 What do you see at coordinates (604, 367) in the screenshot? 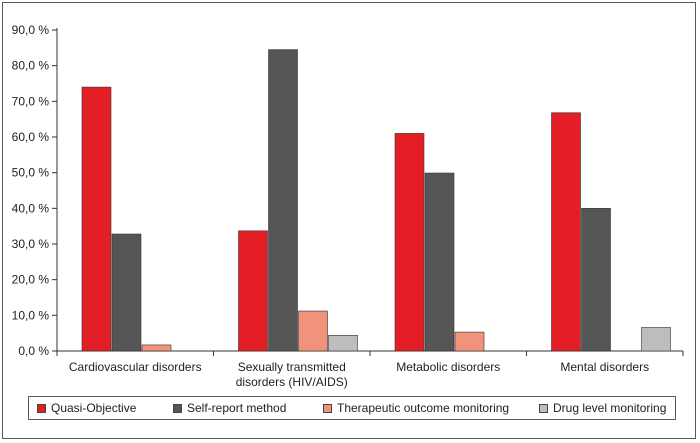
I see `x-category-label: Mental disorders` at bounding box center [604, 367].